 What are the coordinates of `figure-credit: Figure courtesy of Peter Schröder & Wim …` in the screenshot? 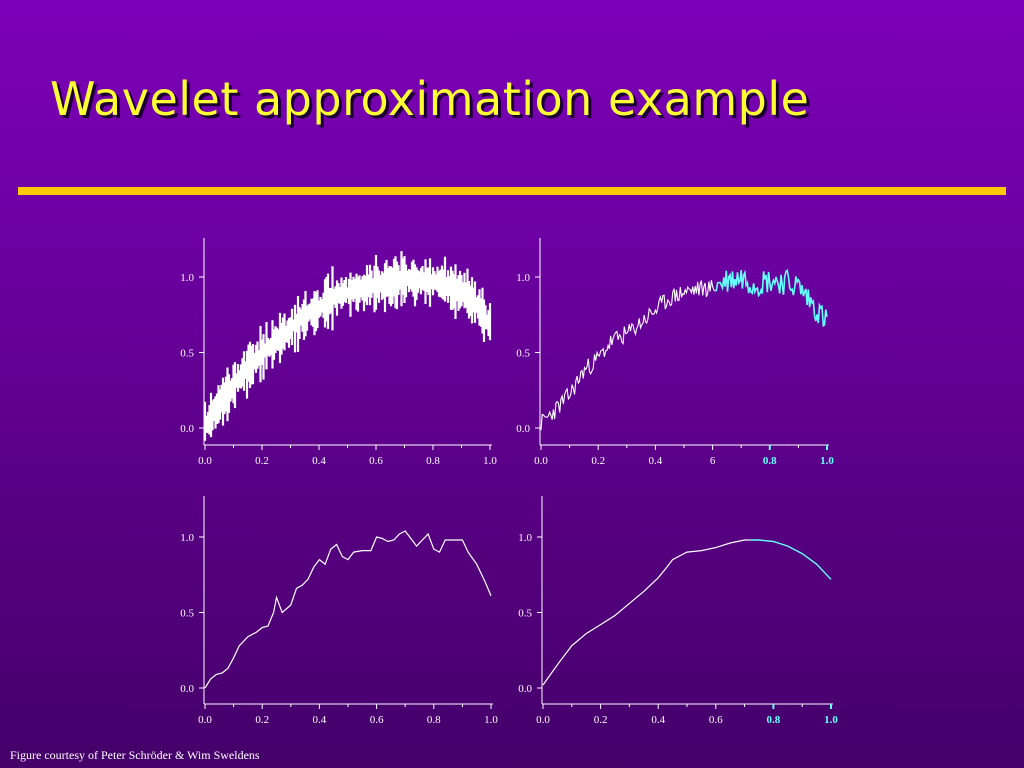 It's located at (135, 755).